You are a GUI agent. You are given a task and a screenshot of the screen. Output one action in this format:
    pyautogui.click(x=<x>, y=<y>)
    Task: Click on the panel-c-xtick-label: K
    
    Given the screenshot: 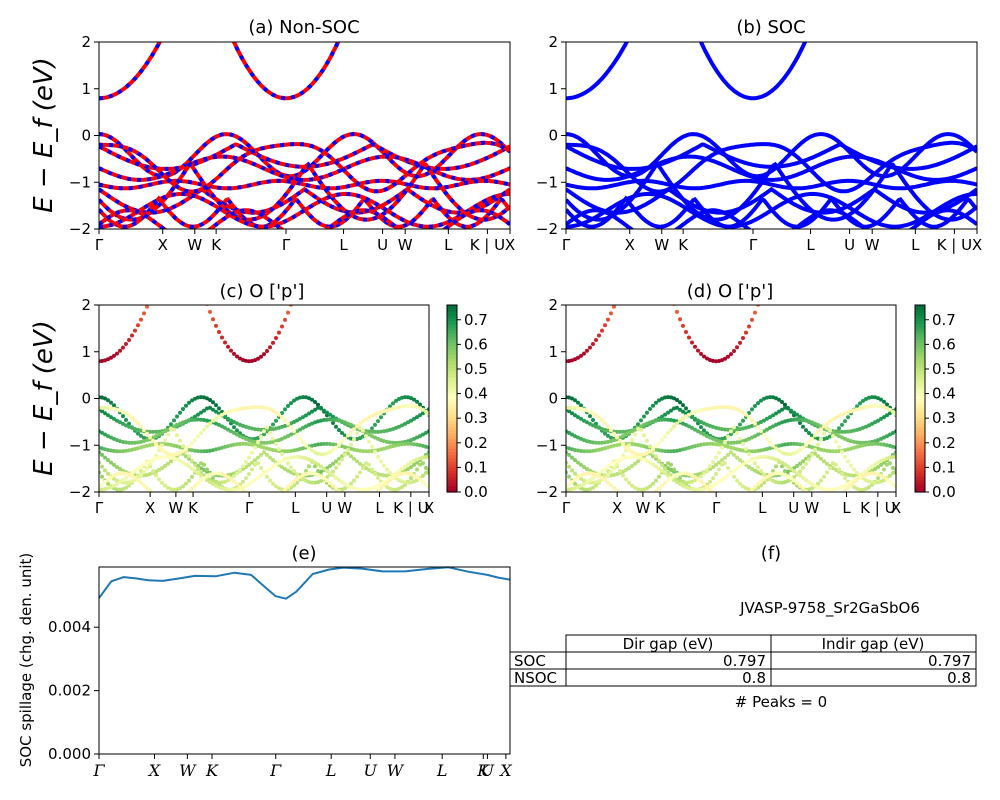 What is the action you would take?
    pyautogui.click(x=193, y=508)
    